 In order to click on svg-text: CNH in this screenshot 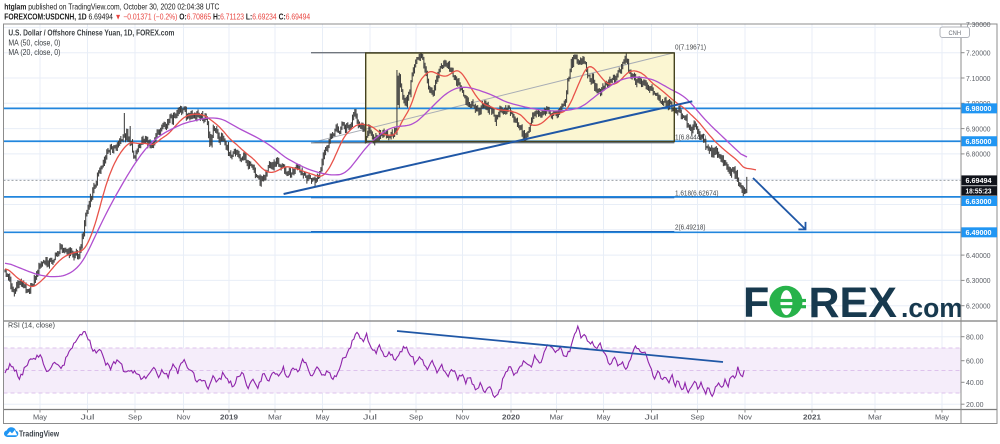, I will do `click(955, 33)`.